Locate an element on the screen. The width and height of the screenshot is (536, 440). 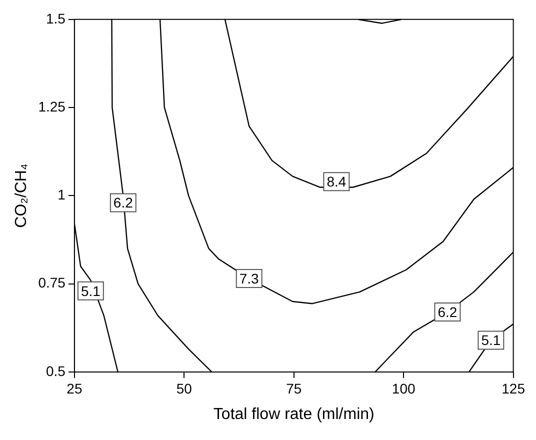
x-axis-title: Total flow rate (ml/min) is located at coordinates (293, 414).